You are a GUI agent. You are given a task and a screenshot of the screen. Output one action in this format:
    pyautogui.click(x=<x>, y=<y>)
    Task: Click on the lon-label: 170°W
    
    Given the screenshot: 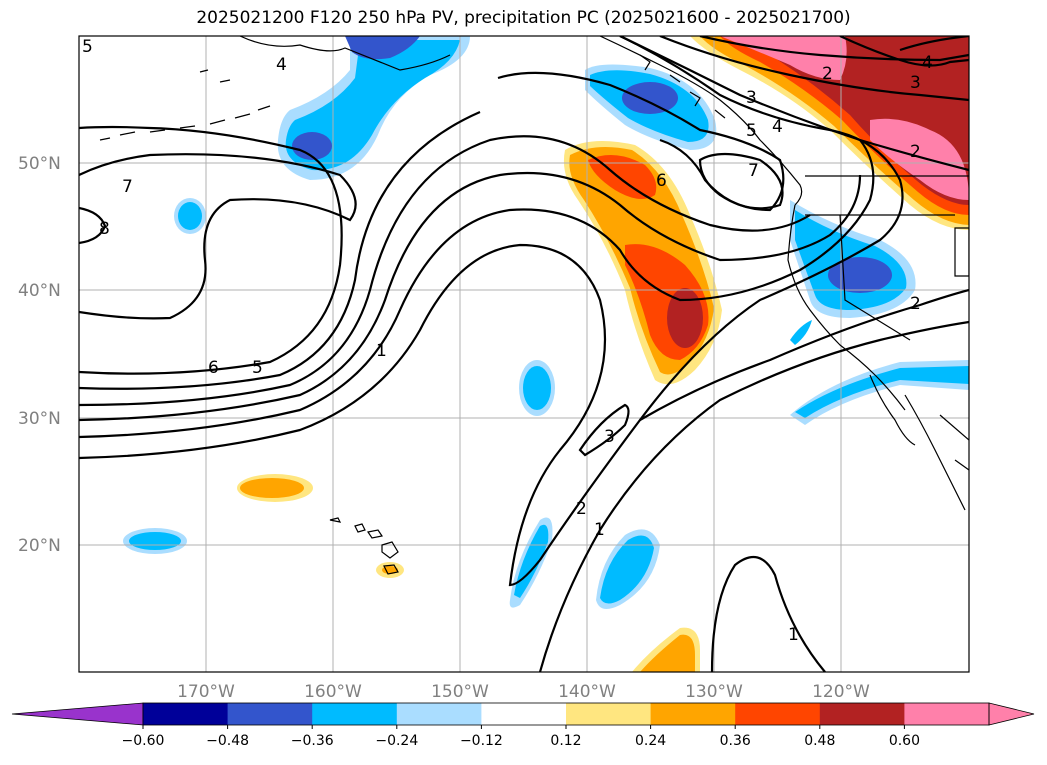 What is the action you would take?
    pyautogui.click(x=206, y=692)
    